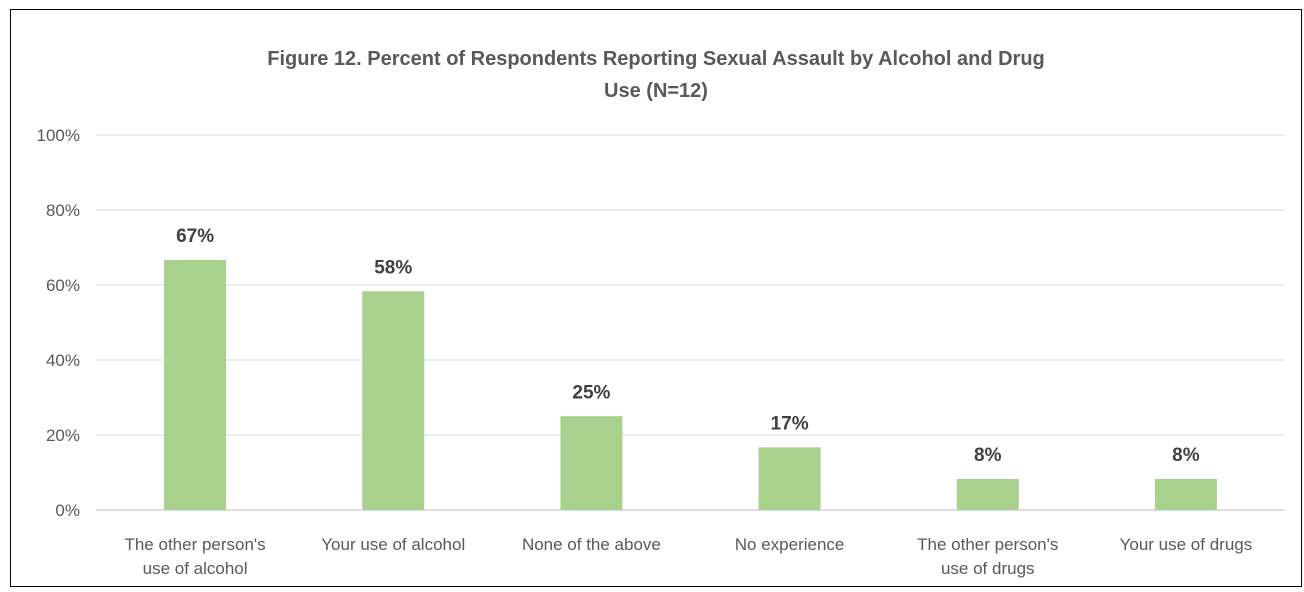 The height and width of the screenshot is (592, 1304). I want to click on x-category-label: use of alcohol, so click(195, 568).